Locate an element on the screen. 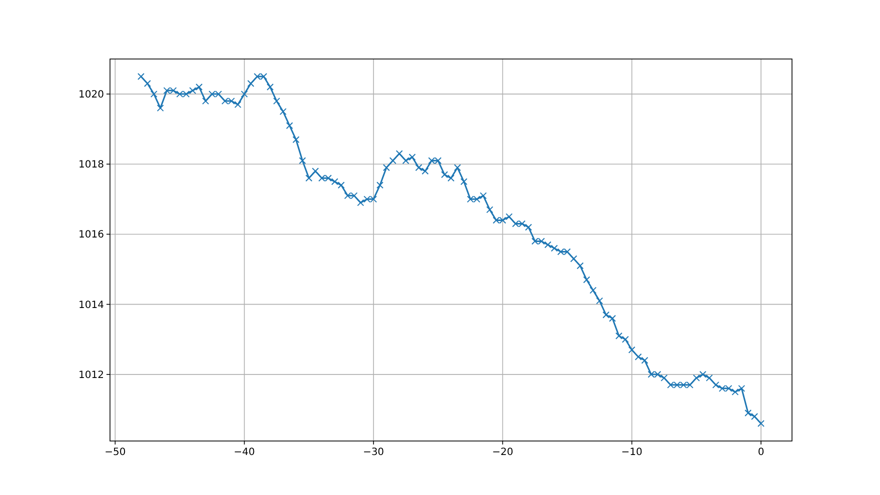 The image size is (880, 495). y-tick-label: 1012 is located at coordinates (91, 375).